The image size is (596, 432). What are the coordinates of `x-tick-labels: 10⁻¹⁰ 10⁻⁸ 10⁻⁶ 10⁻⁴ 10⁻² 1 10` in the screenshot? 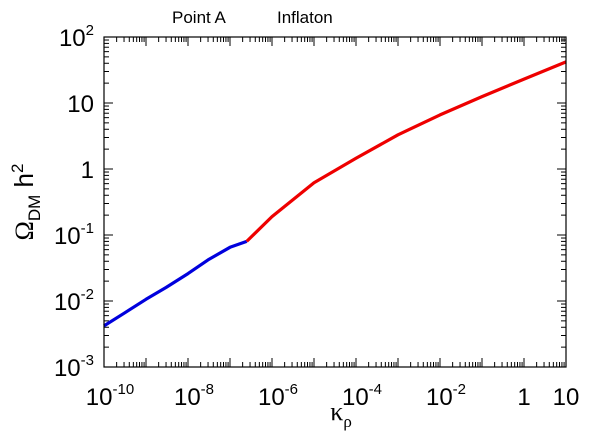 It's located at (333, 396).